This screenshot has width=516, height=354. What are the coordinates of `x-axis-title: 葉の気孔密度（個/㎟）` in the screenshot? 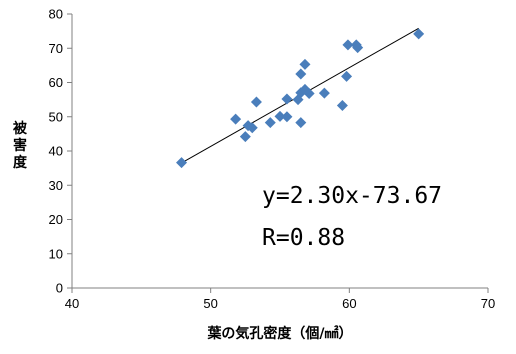 It's located at (279, 333).